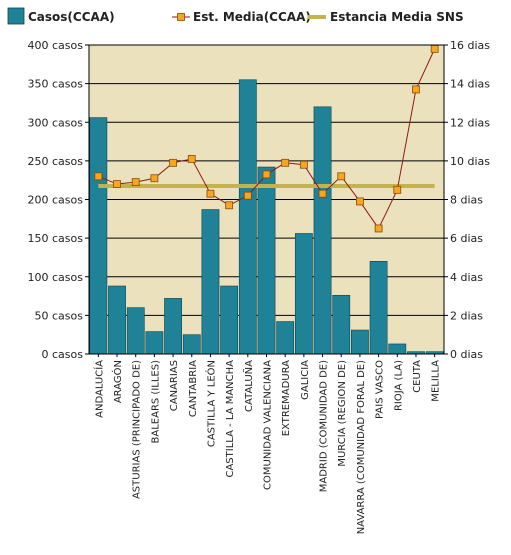 This screenshot has height=555, width=511. What do you see at coordinates (470, 161) in the screenshot?
I see `y-right-tick-label: 10 dias` at bounding box center [470, 161].